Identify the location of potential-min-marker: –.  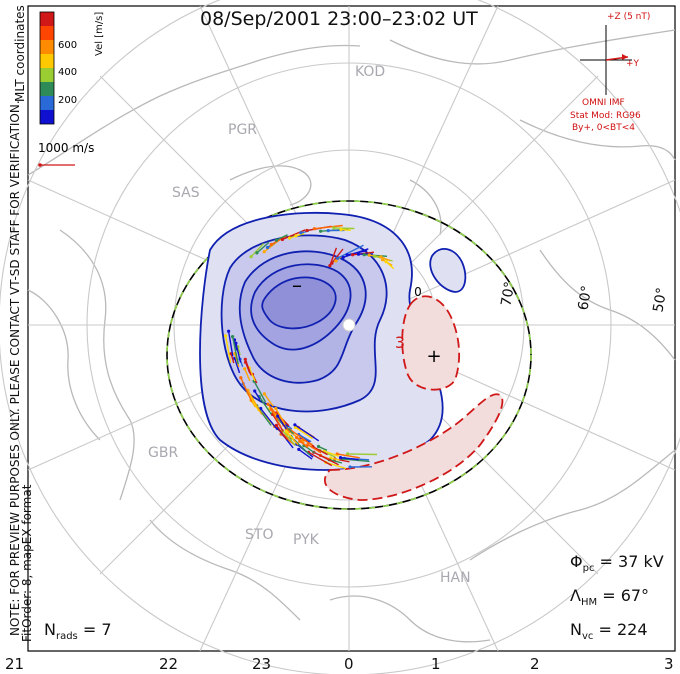
(297, 285).